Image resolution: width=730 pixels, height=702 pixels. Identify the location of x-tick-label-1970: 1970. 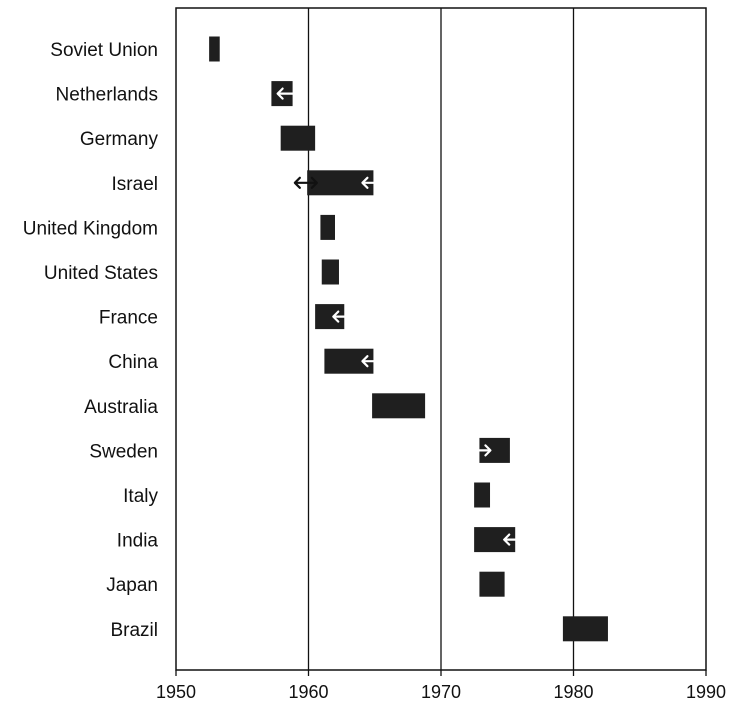
(441, 692).